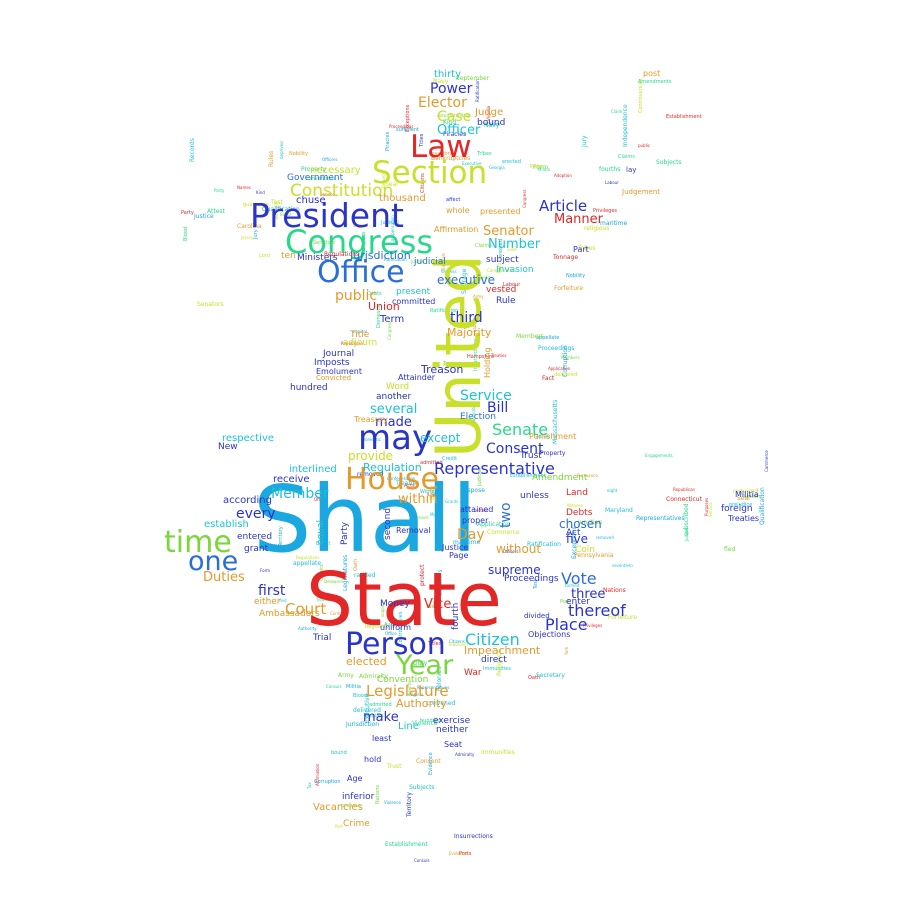 The height and width of the screenshot is (900, 900). What do you see at coordinates (581, 249) in the screenshot?
I see `word-part: Part` at bounding box center [581, 249].